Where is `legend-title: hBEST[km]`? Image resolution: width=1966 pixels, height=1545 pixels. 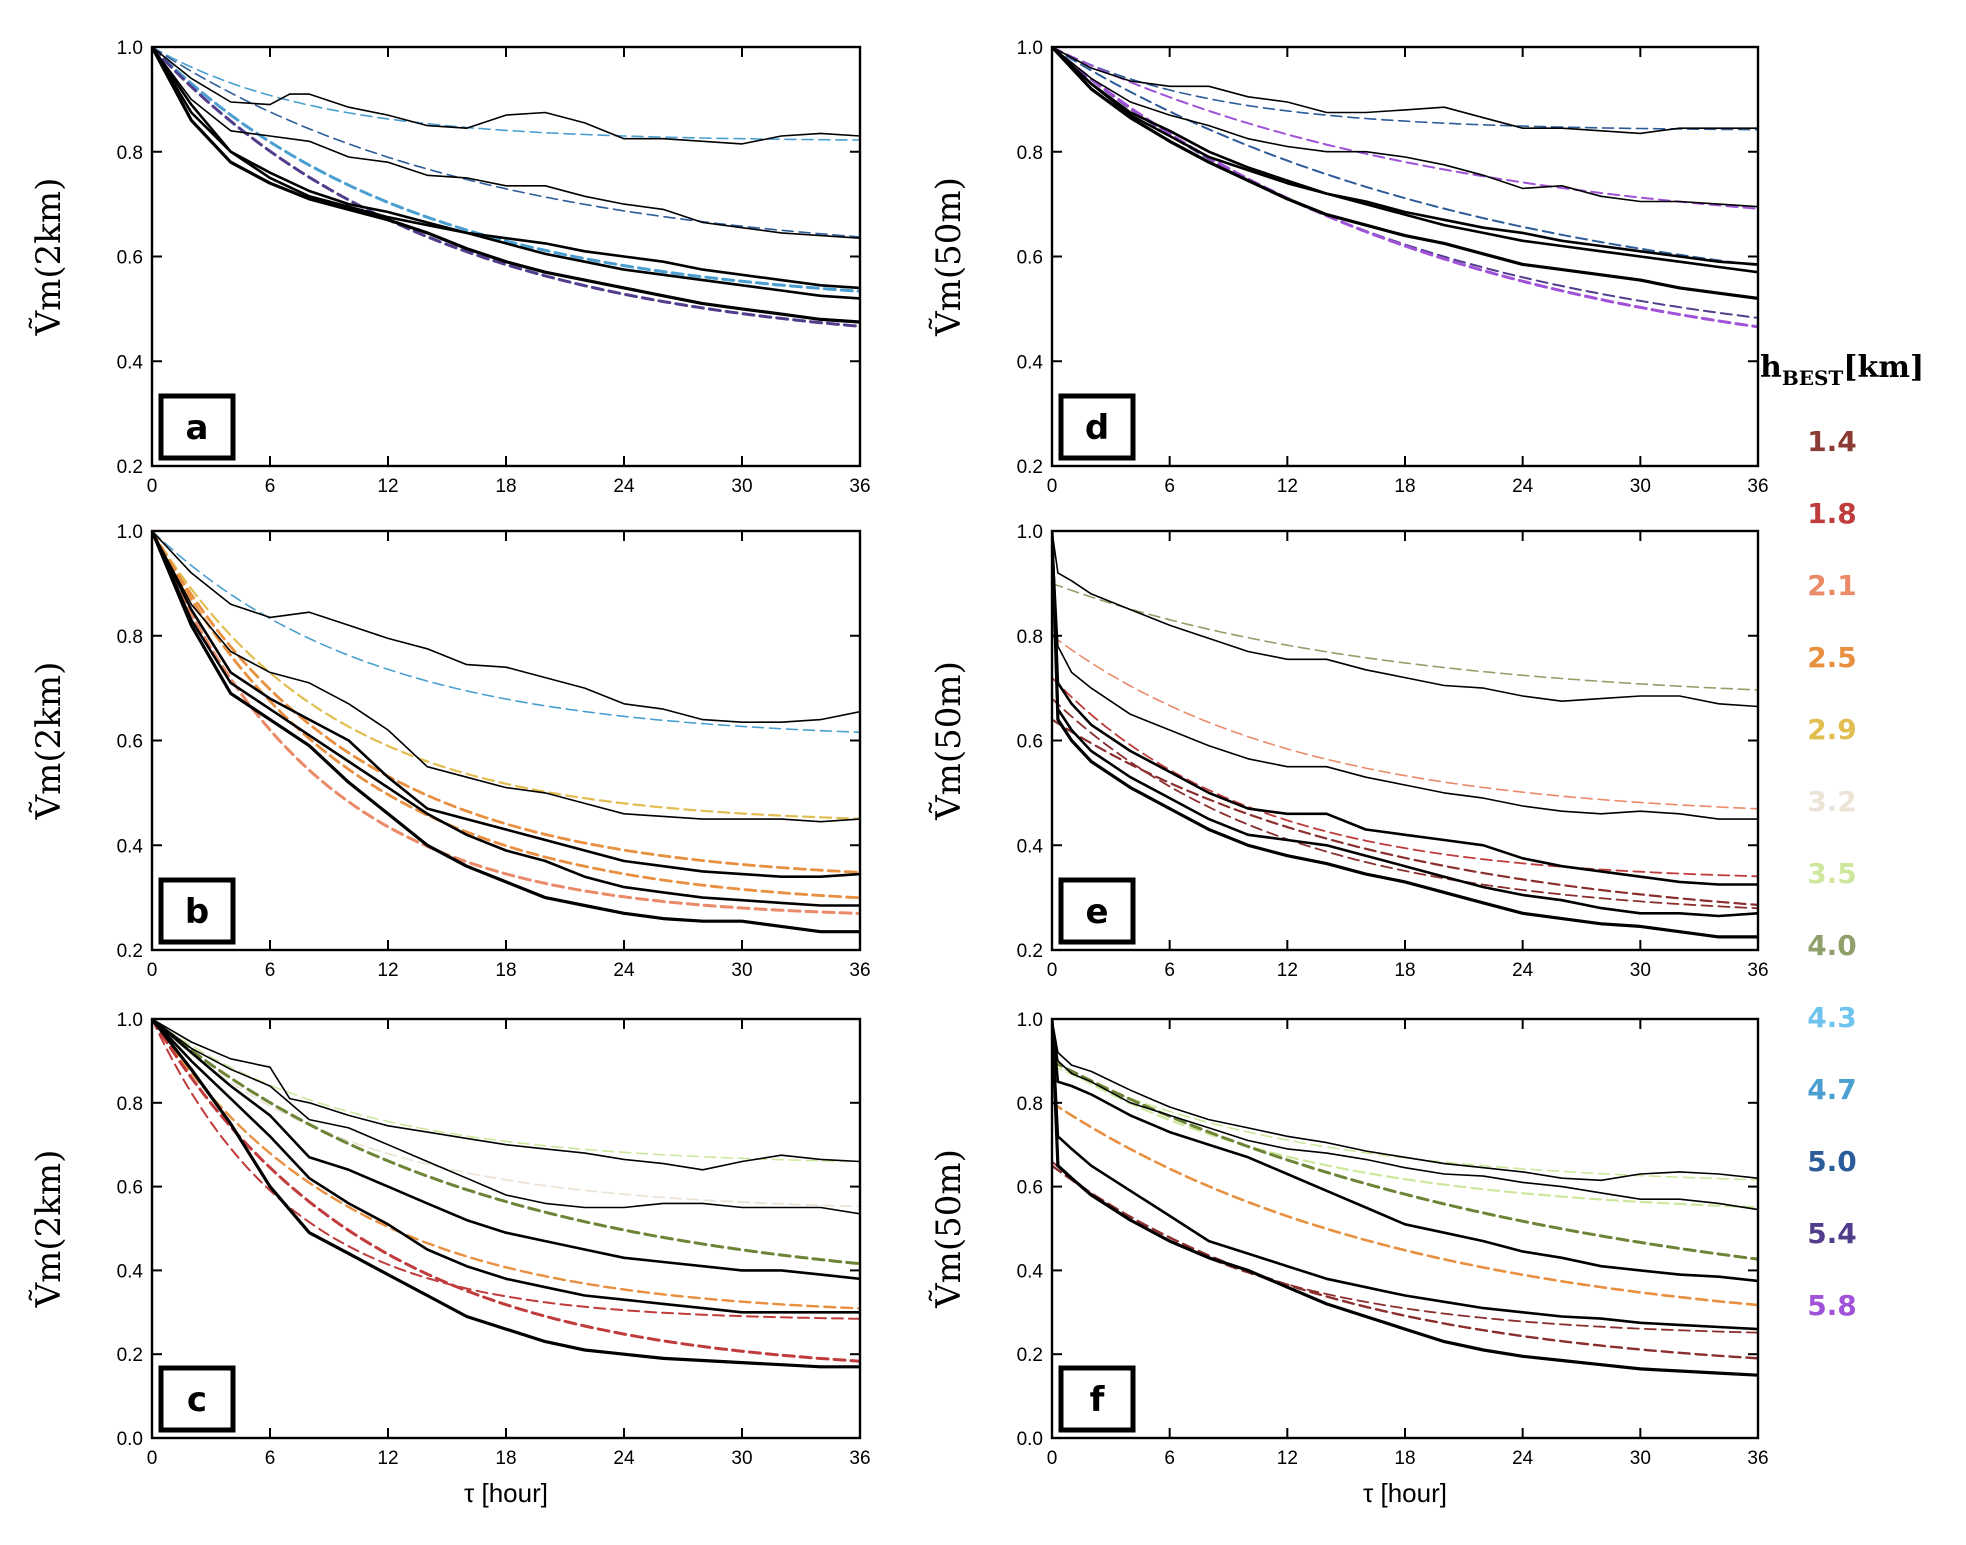
legend-title: hBEST[km] is located at coordinates (1842, 370).